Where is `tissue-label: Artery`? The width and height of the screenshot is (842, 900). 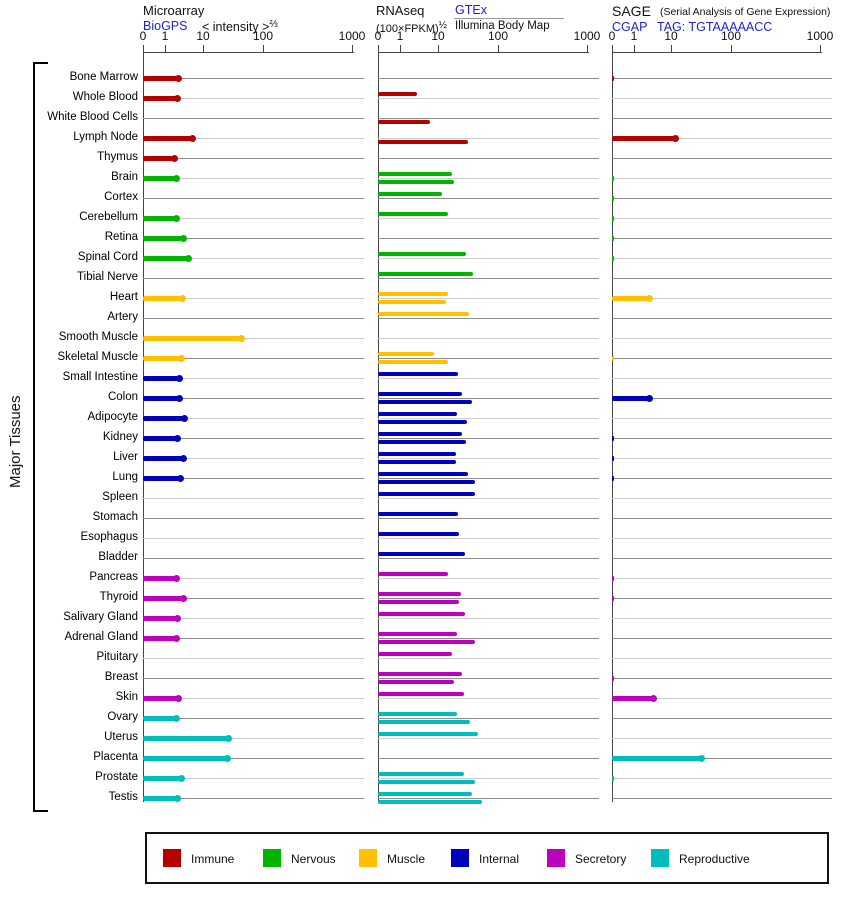
tissue-label: Artery is located at coordinates (122, 317).